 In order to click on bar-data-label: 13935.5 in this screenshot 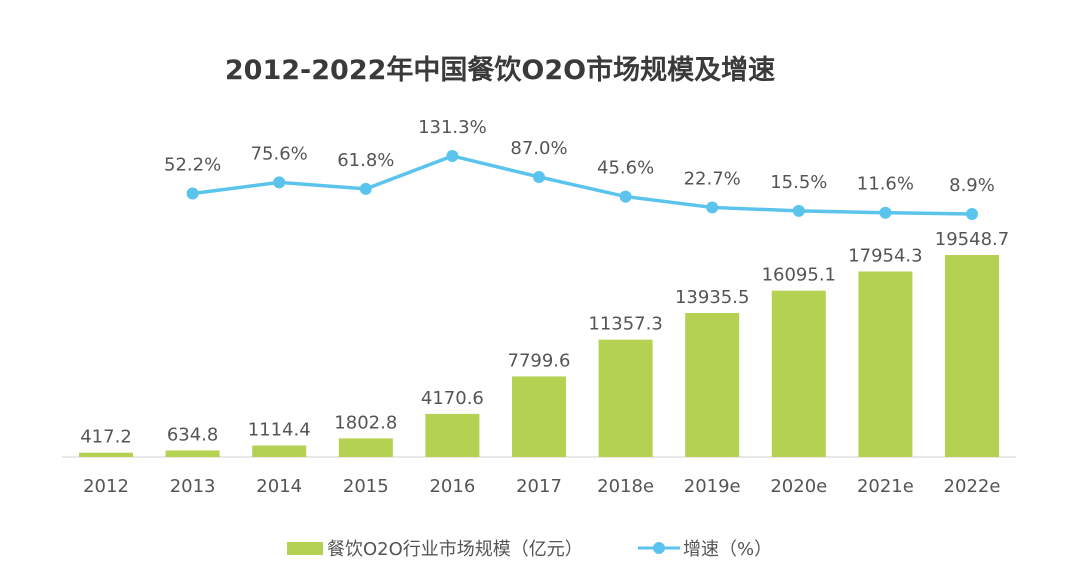, I will do `click(712, 297)`.